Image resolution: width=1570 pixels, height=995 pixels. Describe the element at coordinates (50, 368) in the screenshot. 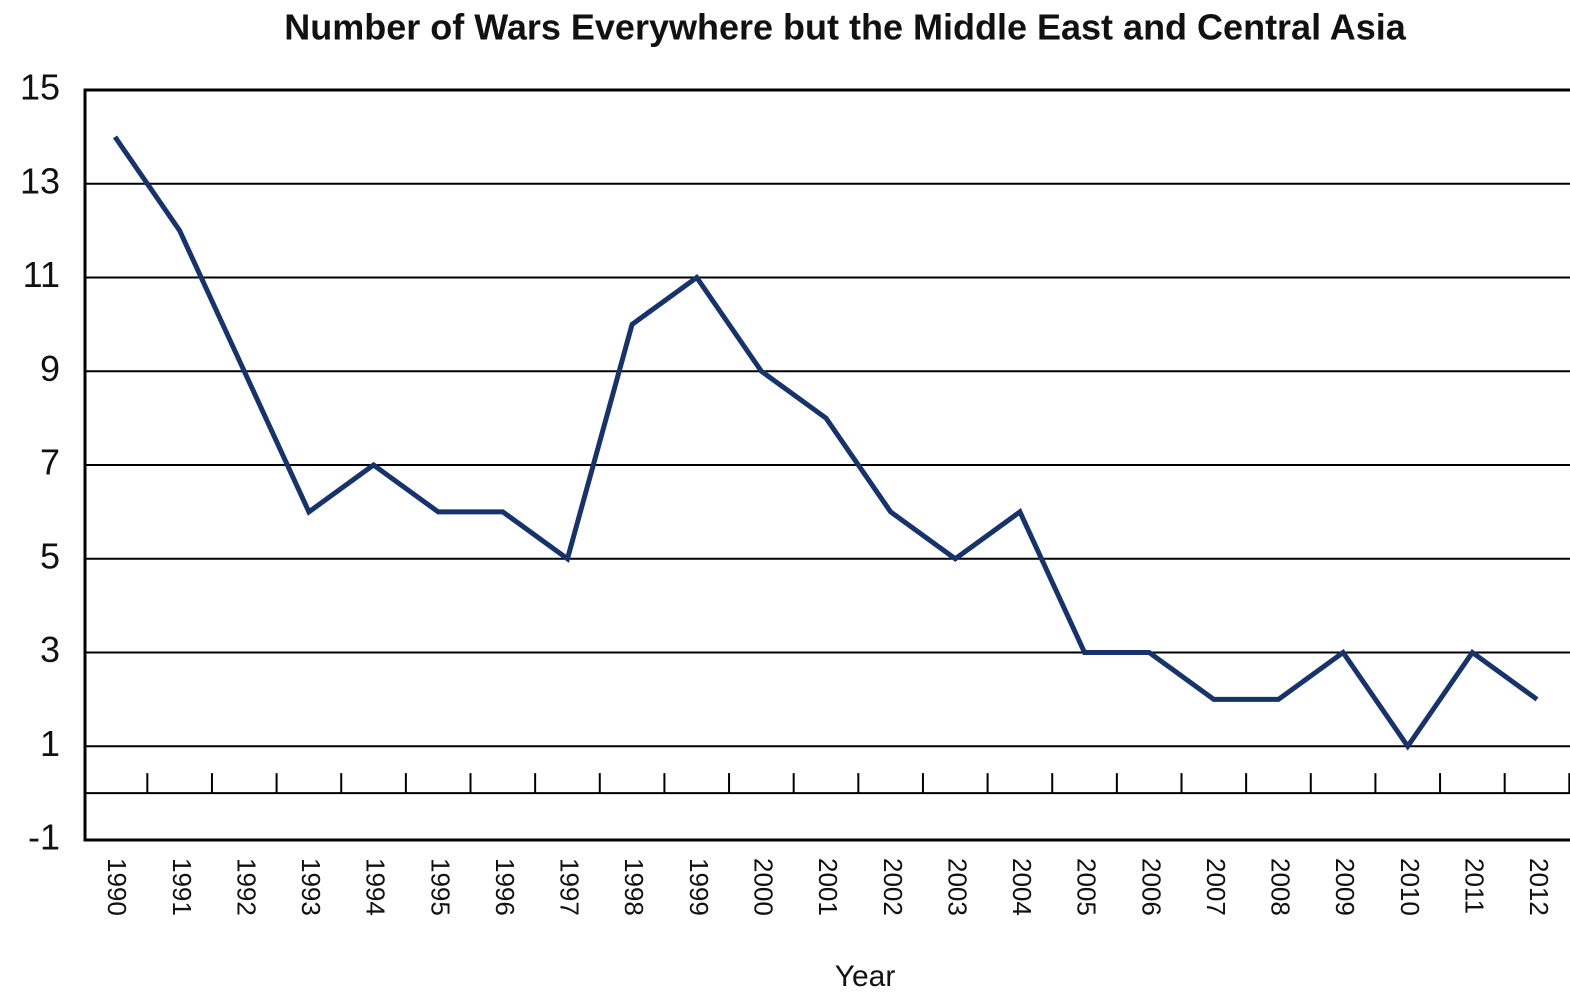

I see `y-tick-label: 9` at that location.